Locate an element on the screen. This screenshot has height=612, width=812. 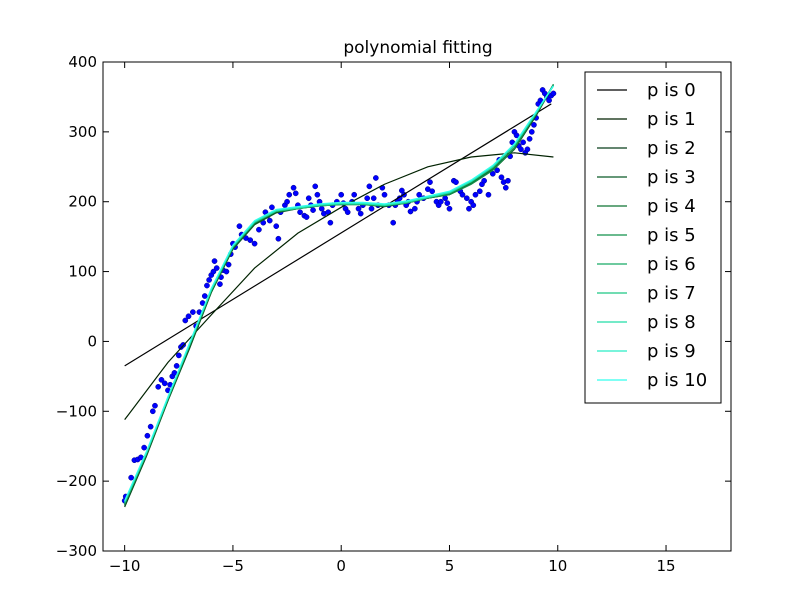
x-tick-label: 0 is located at coordinates (341, 566).